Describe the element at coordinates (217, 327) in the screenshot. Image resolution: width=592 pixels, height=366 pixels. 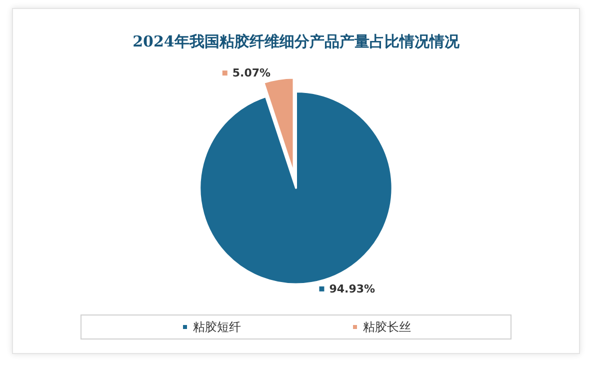
I see `legend-label: 粘胶短纤` at that location.